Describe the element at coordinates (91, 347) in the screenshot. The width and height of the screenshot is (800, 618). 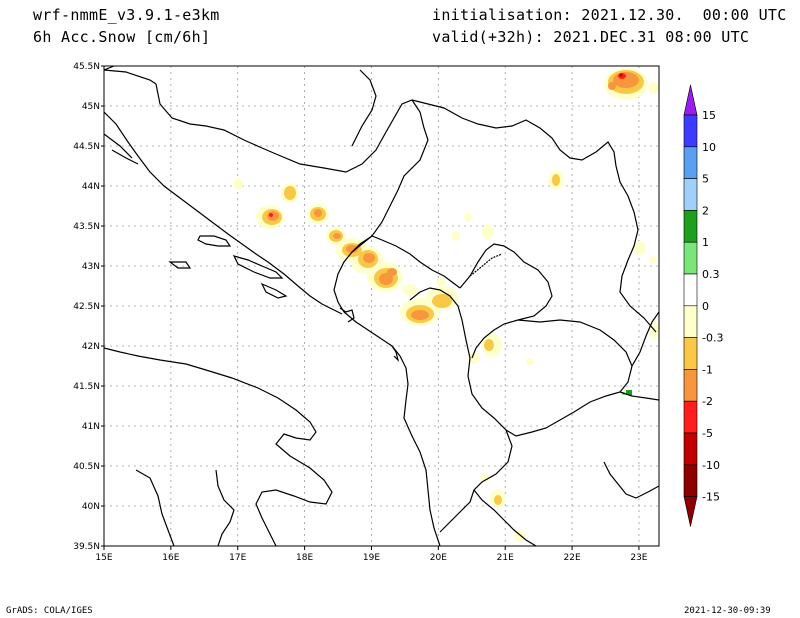
I see `lat-tick-label: 42N` at that location.